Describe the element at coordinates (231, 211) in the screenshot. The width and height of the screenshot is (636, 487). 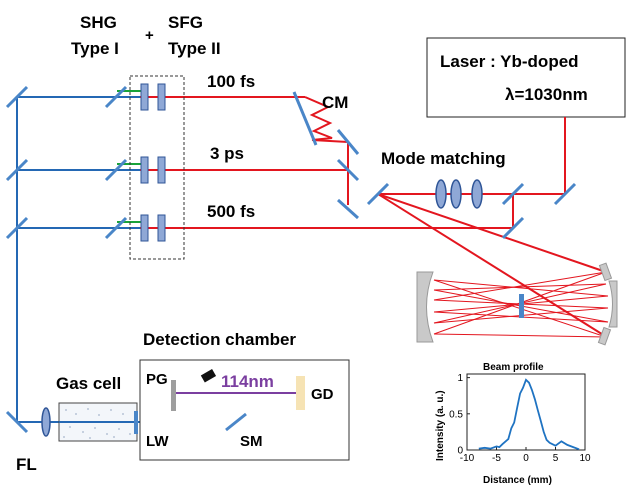
I see `pulse-500fs-label: 500 fs` at that location.